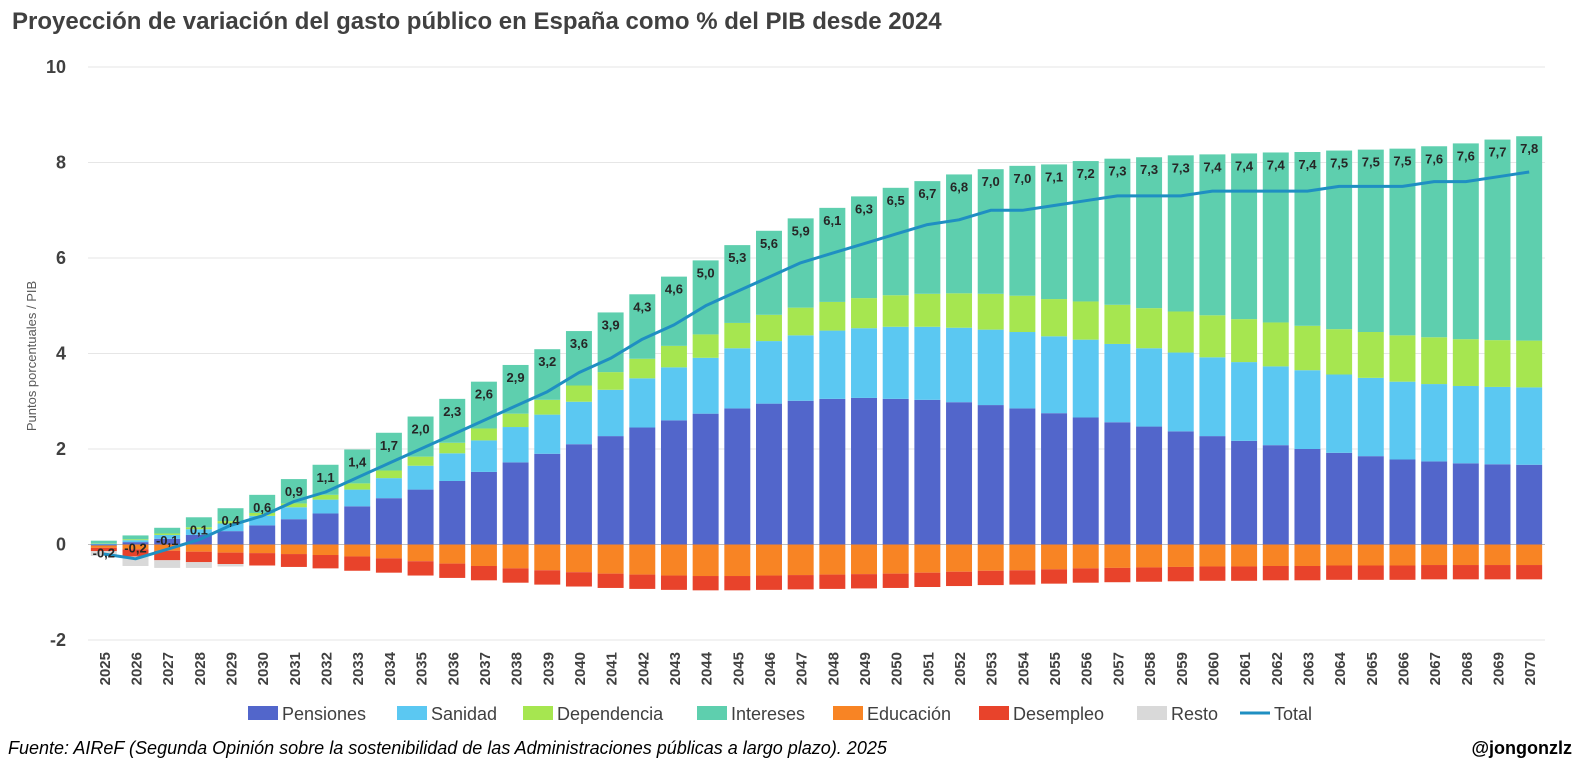 Image resolution: width=1588 pixels, height=777 pixels. Describe the element at coordinates (1308, 668) in the screenshot. I see `x-tick-label: 2063` at that location.